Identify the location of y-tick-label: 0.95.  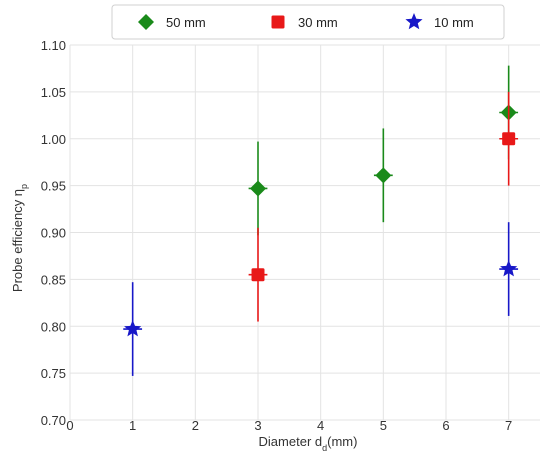
(53, 186).